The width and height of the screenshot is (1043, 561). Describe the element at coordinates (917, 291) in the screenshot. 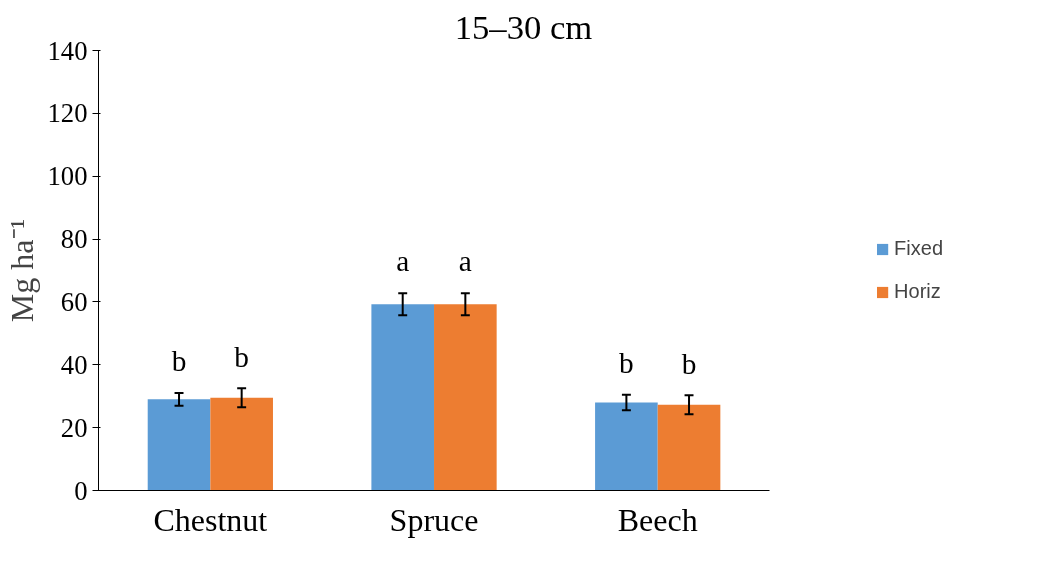

I see `legend-label: Horiz` at that location.